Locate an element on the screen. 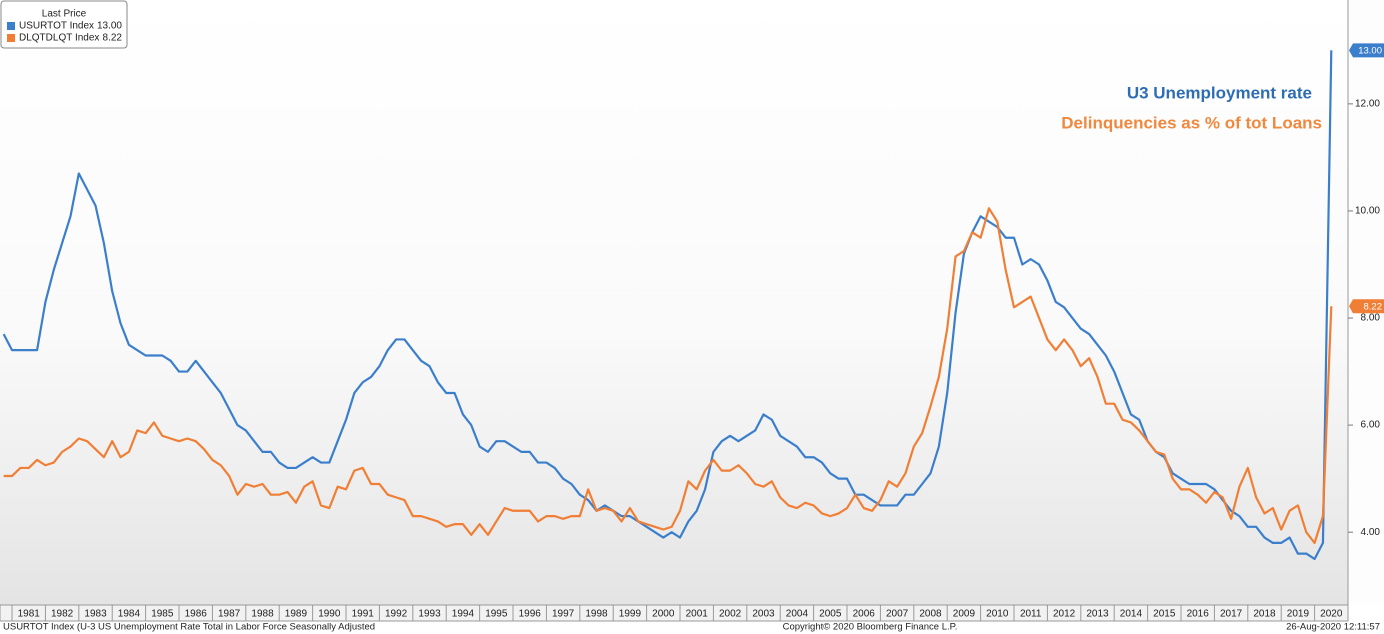  x-tick-label: 2005 is located at coordinates (830, 614).